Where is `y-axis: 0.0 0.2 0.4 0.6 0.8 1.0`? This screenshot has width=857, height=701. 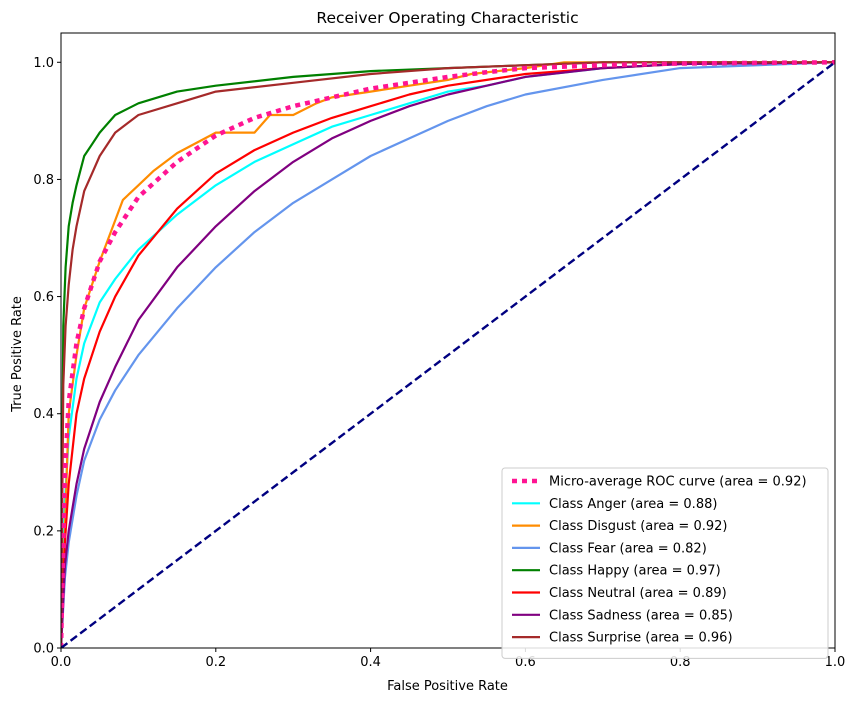
y-axis: 0.0 0.2 0.4 0.6 0.8 1.0 is located at coordinates (47, 356).